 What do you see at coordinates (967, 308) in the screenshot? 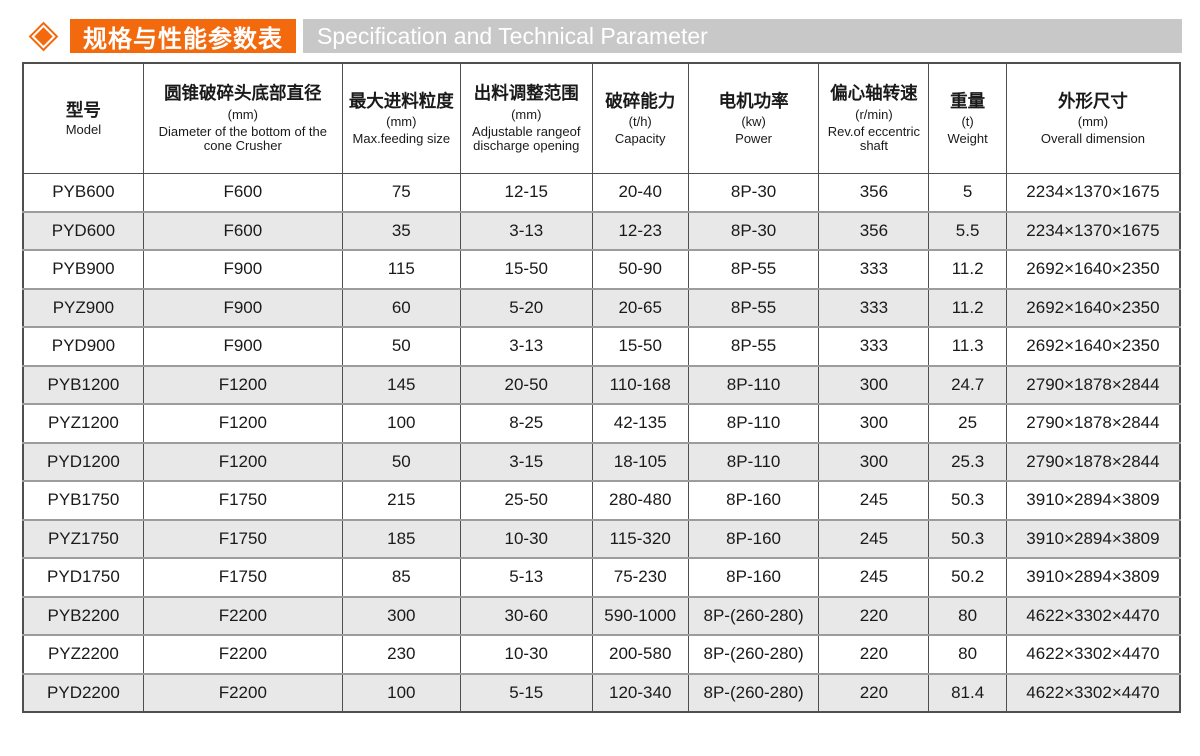
I see `table-cell: 11.2` at bounding box center [967, 308].